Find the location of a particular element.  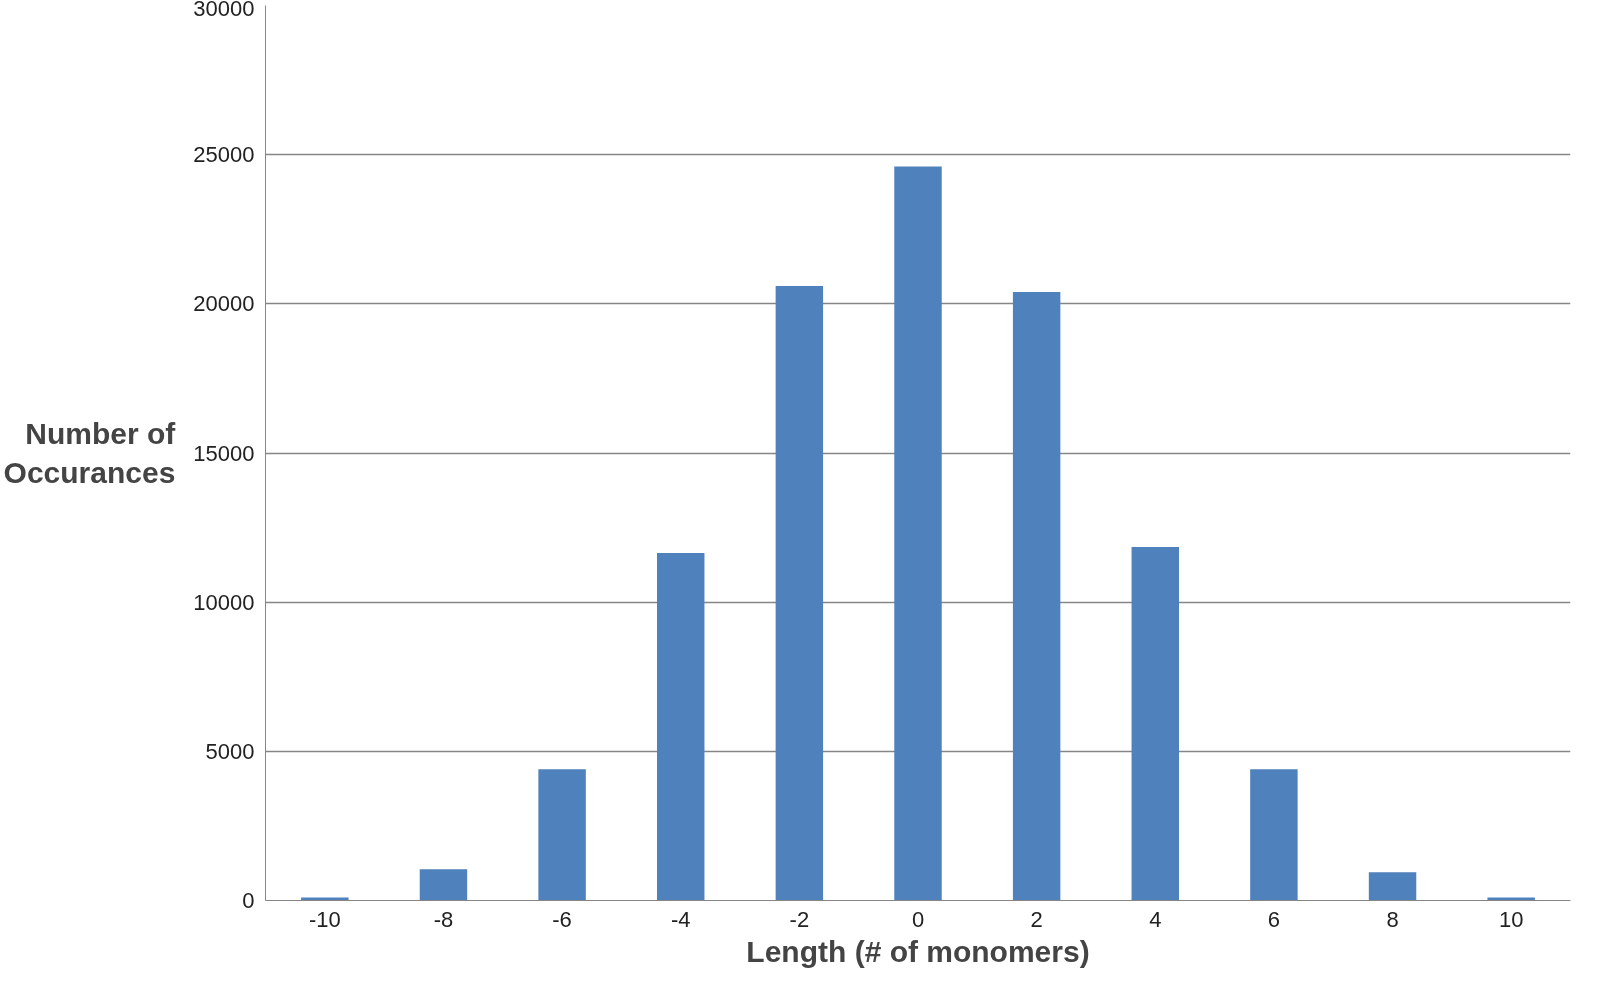

x-tick-label: 0 is located at coordinates (918, 919).